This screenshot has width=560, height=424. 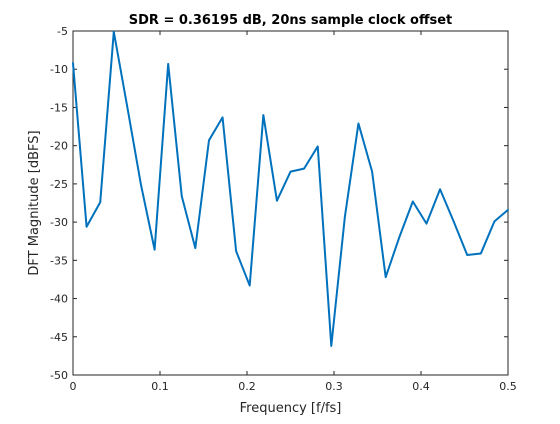 I want to click on y-tick-label: -30, so click(x=59, y=222).